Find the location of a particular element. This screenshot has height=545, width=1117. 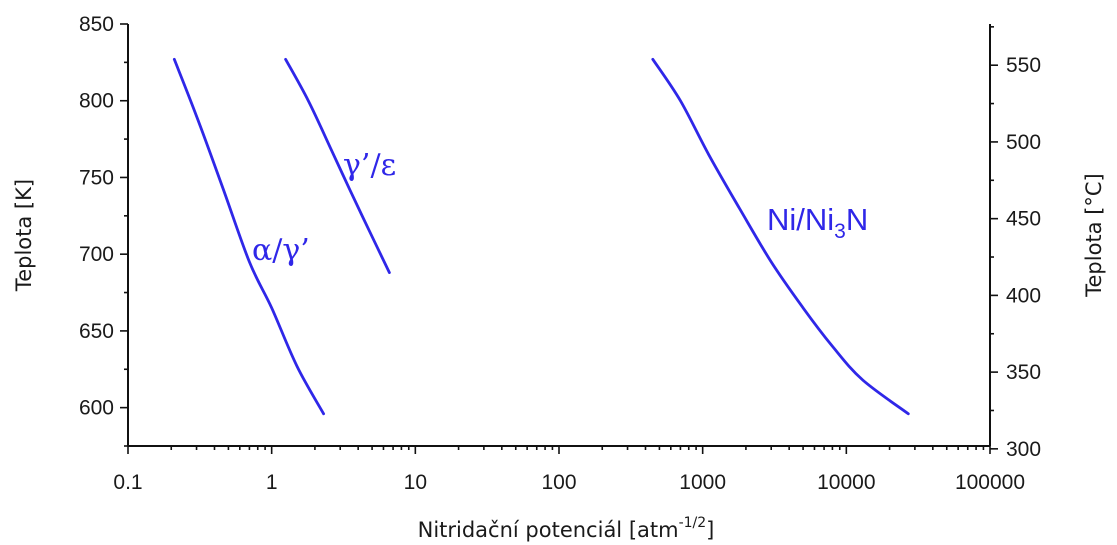

y-tick-label: 700 is located at coordinates (96, 254).